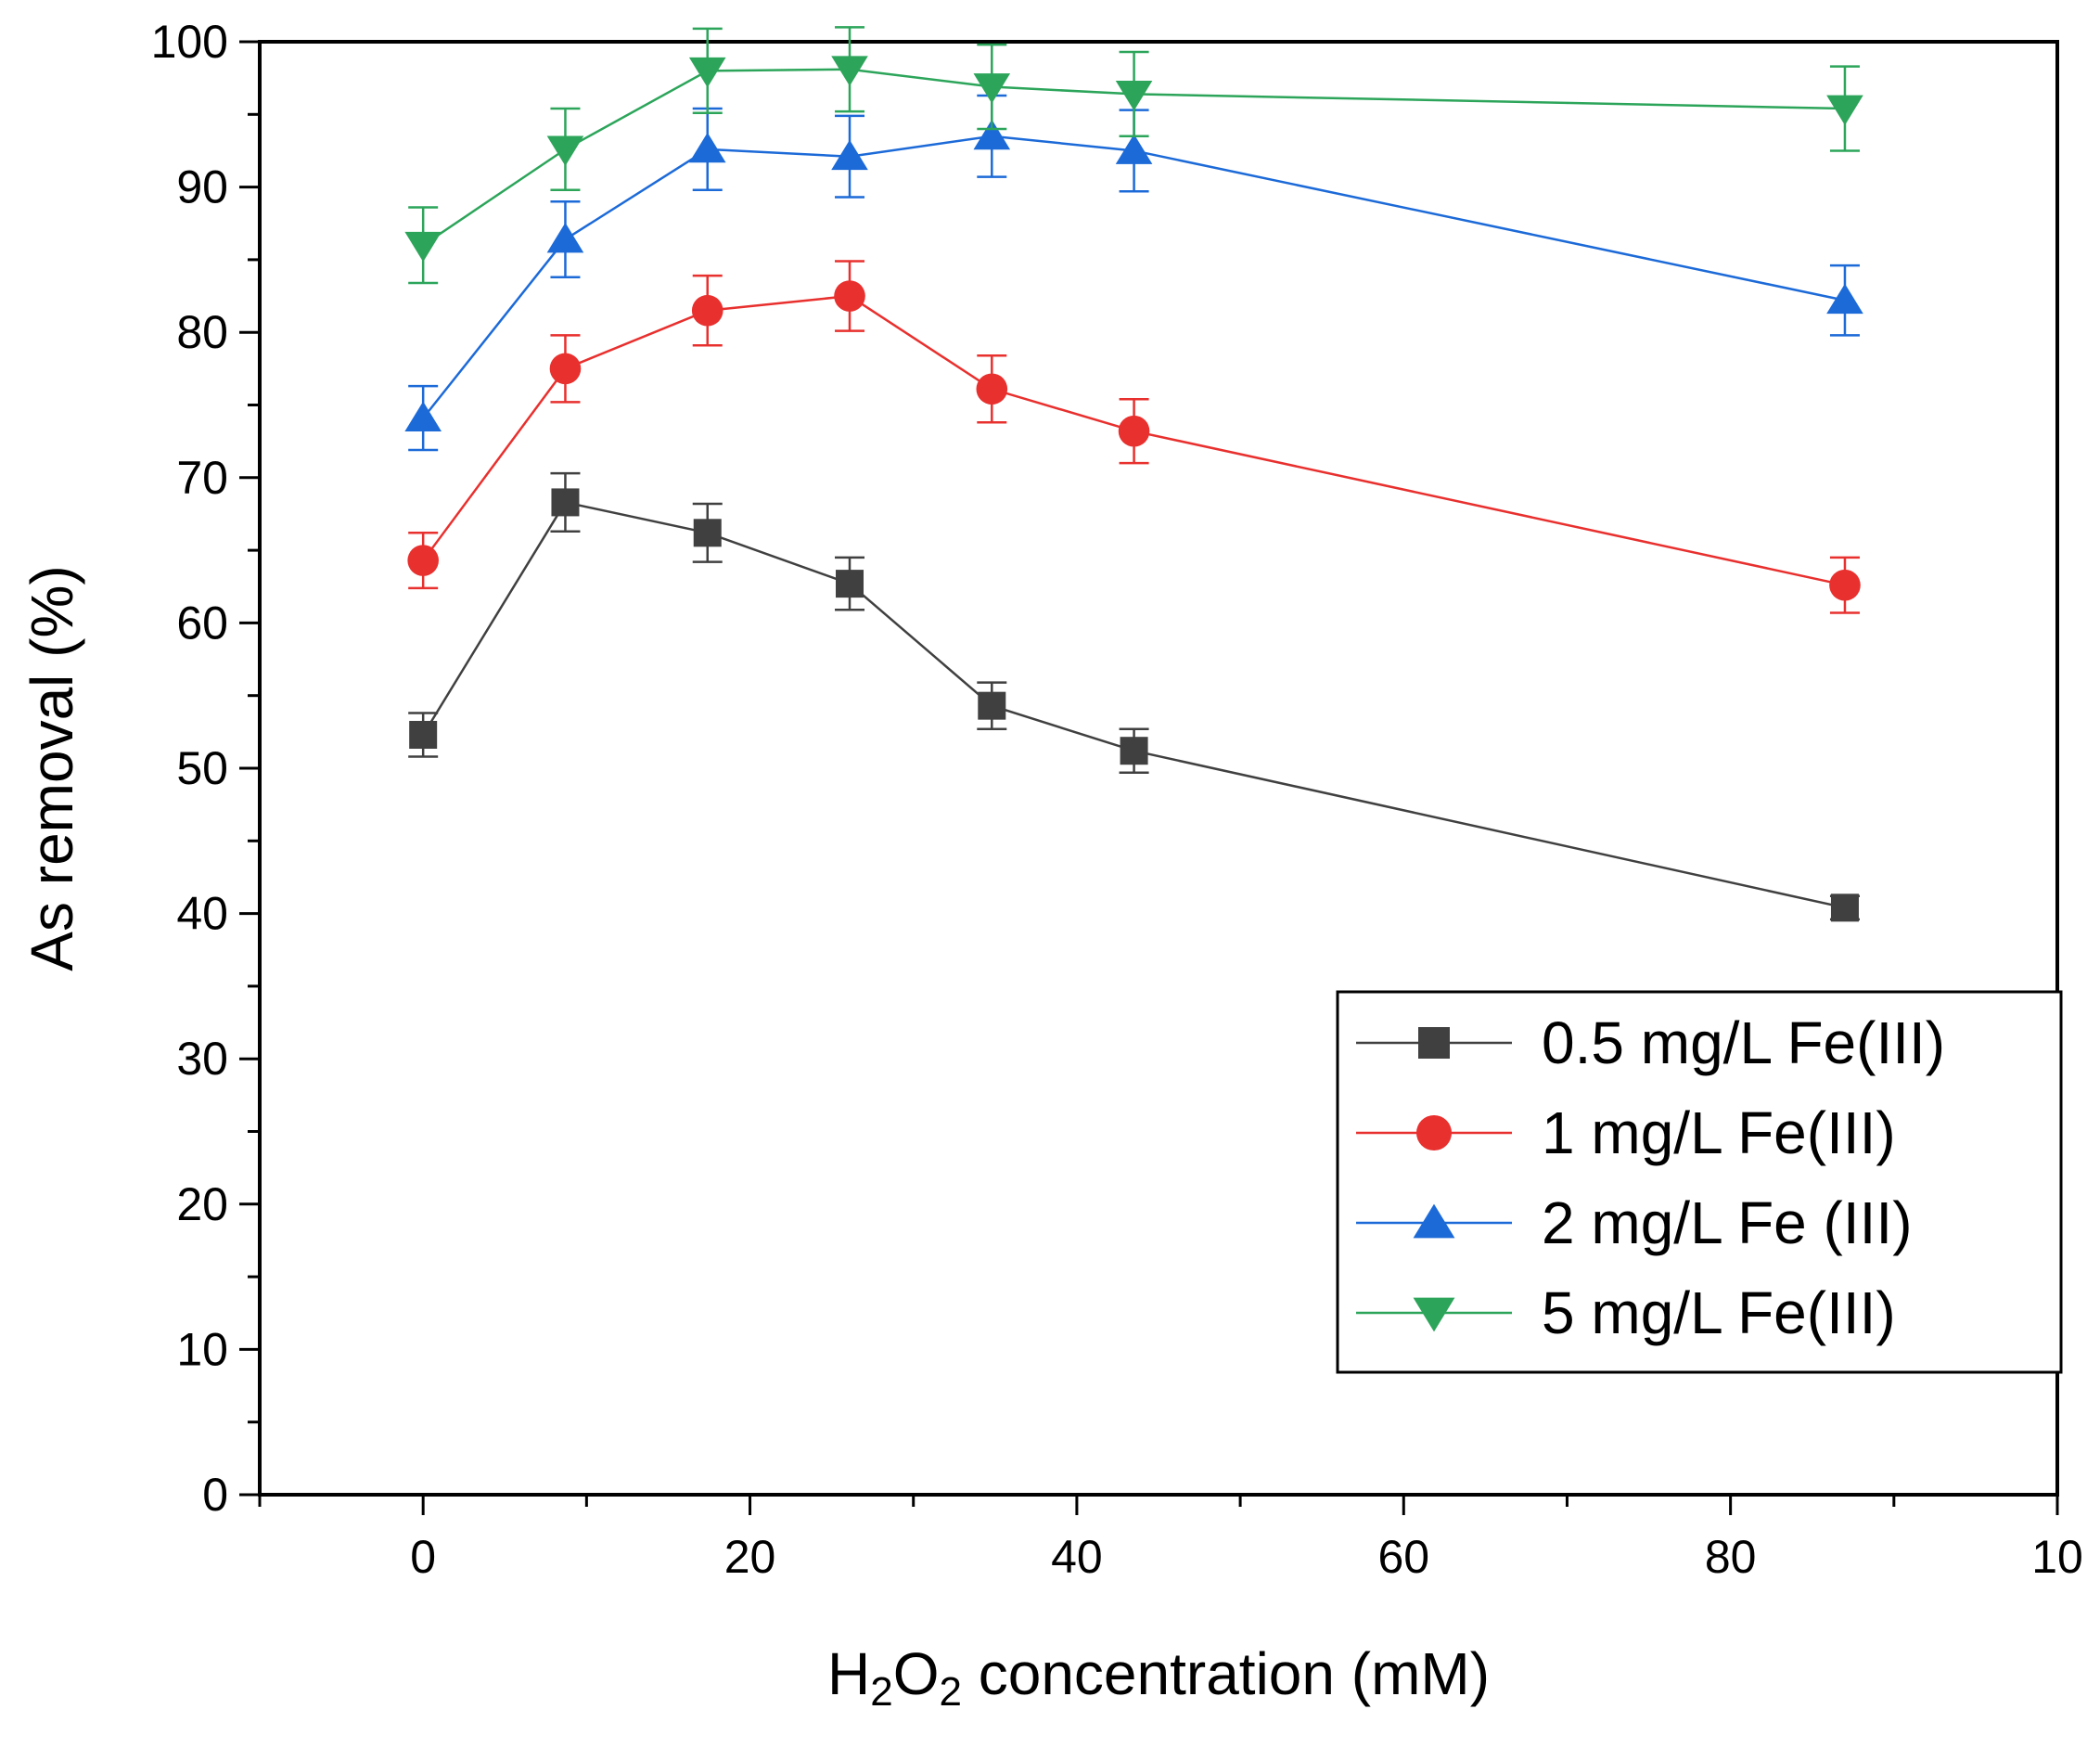  What do you see at coordinates (1170, 1539) in the screenshot?
I see `x-axis-ticks: 0 20 40 60 80 10` at bounding box center [1170, 1539].